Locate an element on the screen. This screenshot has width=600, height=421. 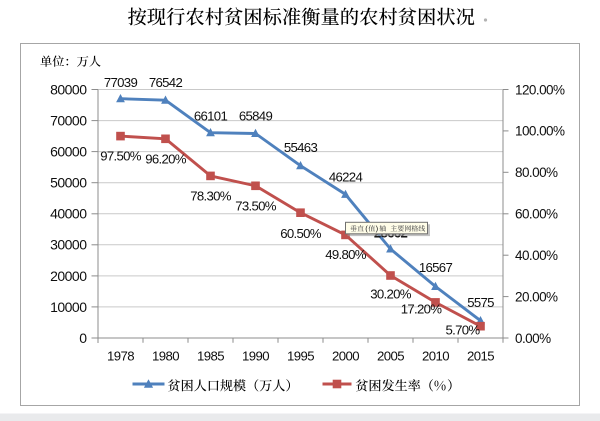
svg-text: 2000 is located at coordinates (345, 356).